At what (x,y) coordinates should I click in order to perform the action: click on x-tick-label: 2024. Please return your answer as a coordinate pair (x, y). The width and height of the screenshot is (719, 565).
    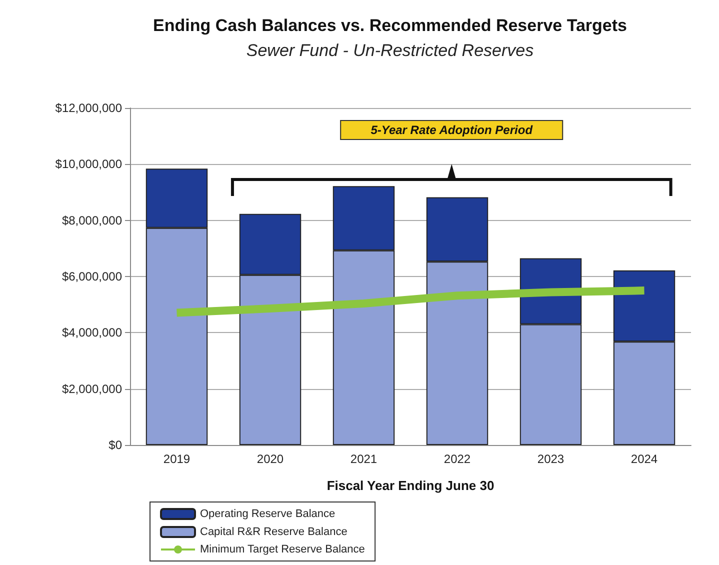
    Looking at the image, I should click on (644, 459).